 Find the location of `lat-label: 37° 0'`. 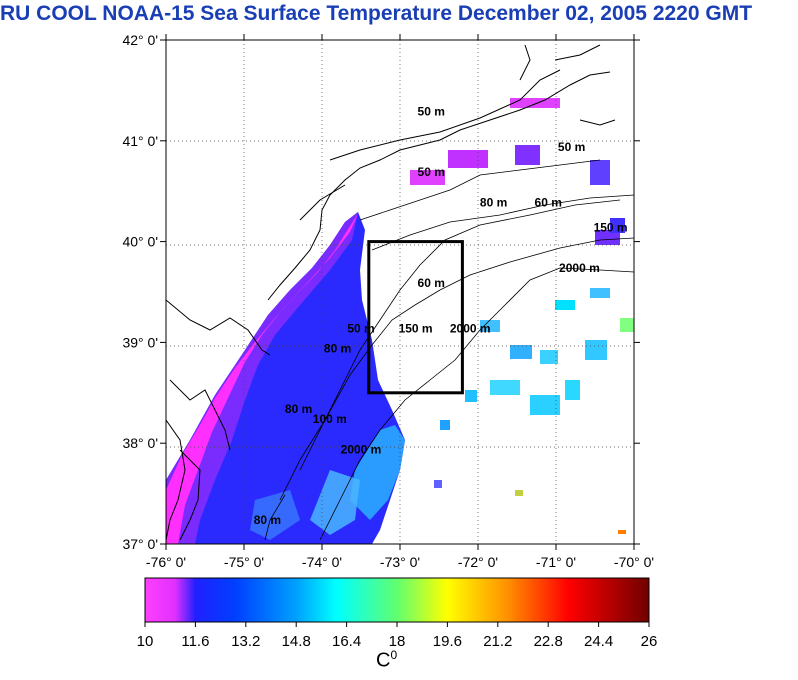

lat-label: 37° 0' is located at coordinates (140, 544).